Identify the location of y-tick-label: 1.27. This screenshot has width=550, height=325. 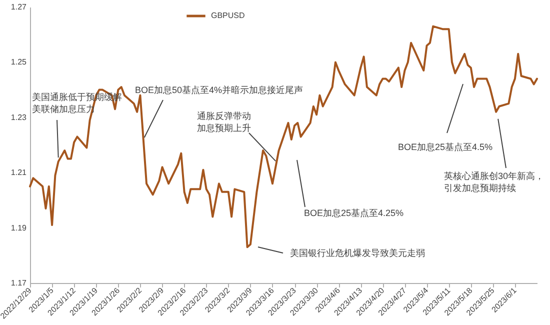
(19, 7).